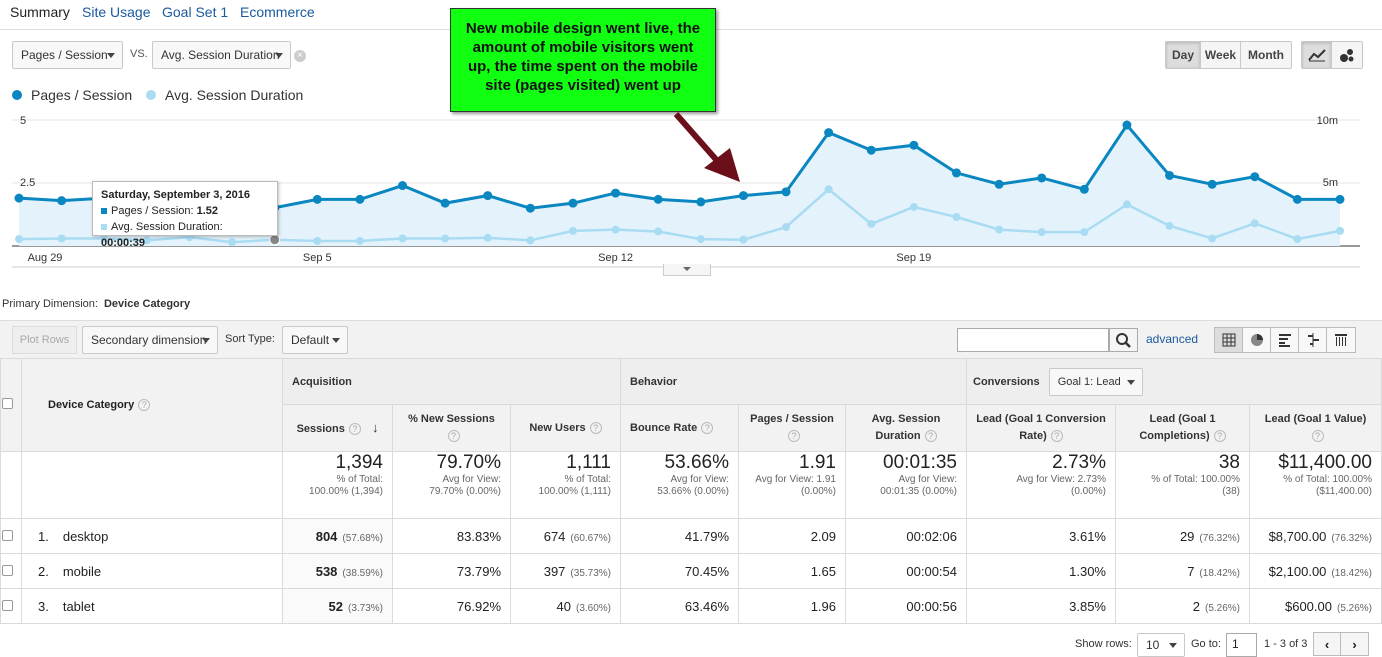 The image size is (1382, 657). What do you see at coordinates (1183, 55) in the screenshot?
I see `day-button: Day` at bounding box center [1183, 55].